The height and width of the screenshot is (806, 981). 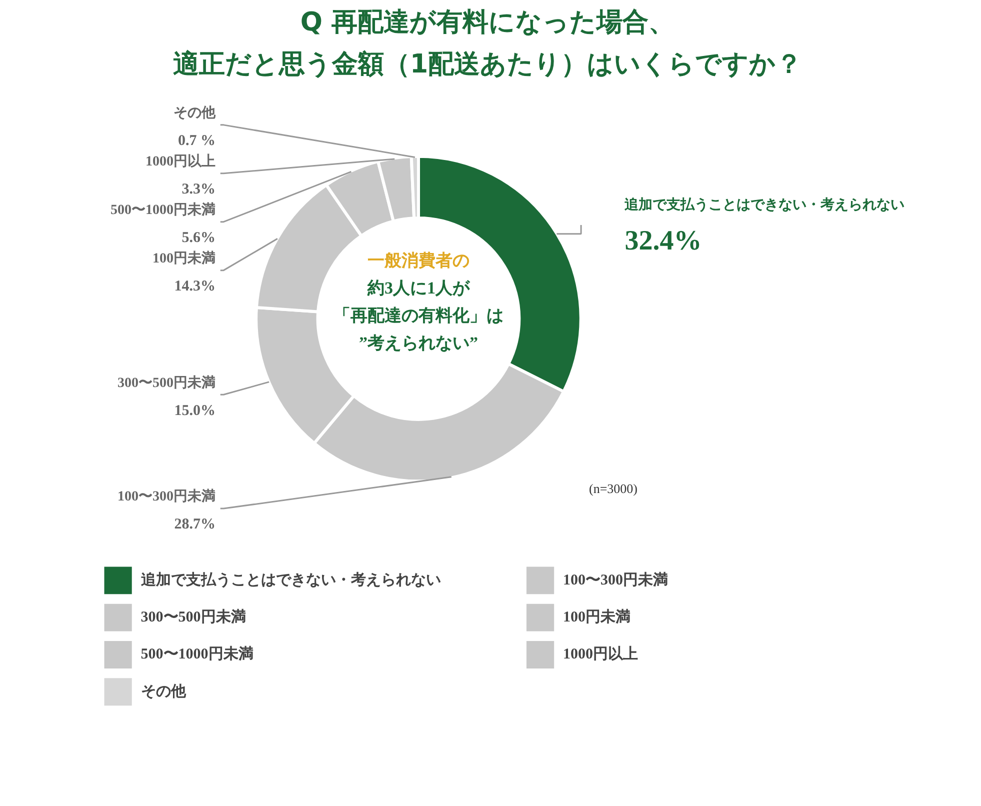 What do you see at coordinates (418, 288) in the screenshot?
I see `text: 約3人に1人が` at bounding box center [418, 288].